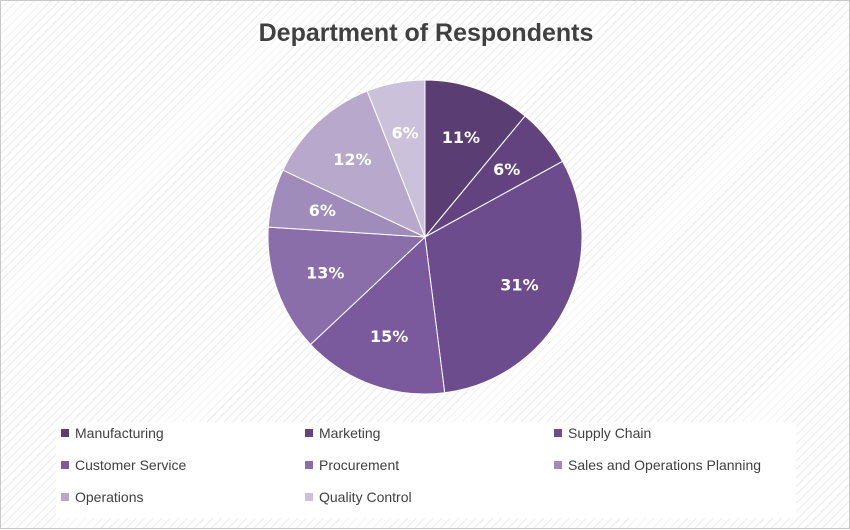 The width and height of the screenshot is (850, 530). What do you see at coordinates (365, 497) in the screenshot?
I see `legend-label: Quality Control` at bounding box center [365, 497].